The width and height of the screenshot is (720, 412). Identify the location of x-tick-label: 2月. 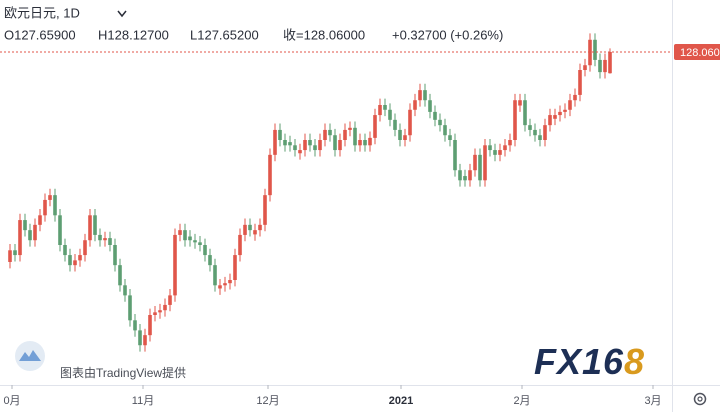
(521, 401).